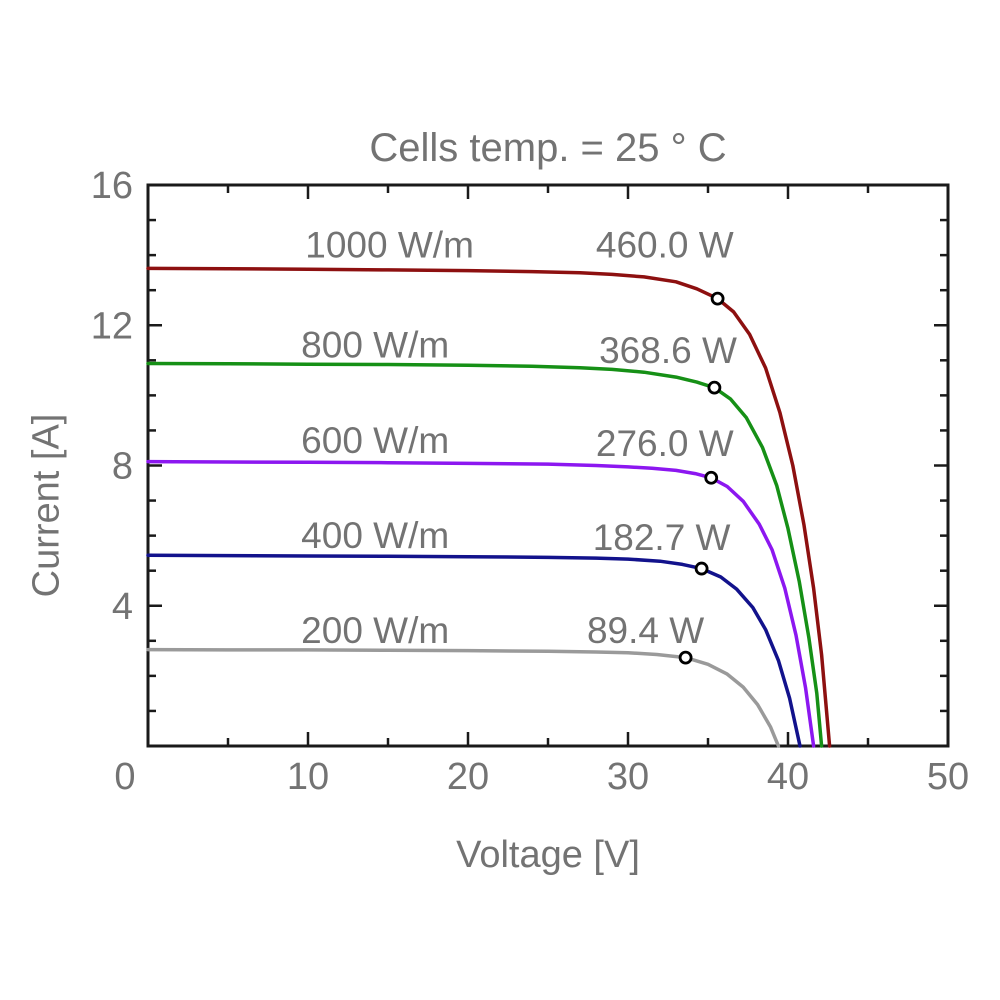  Describe the element at coordinates (665, 443) in the screenshot. I see `power-label-600: 276.0 W` at that location.